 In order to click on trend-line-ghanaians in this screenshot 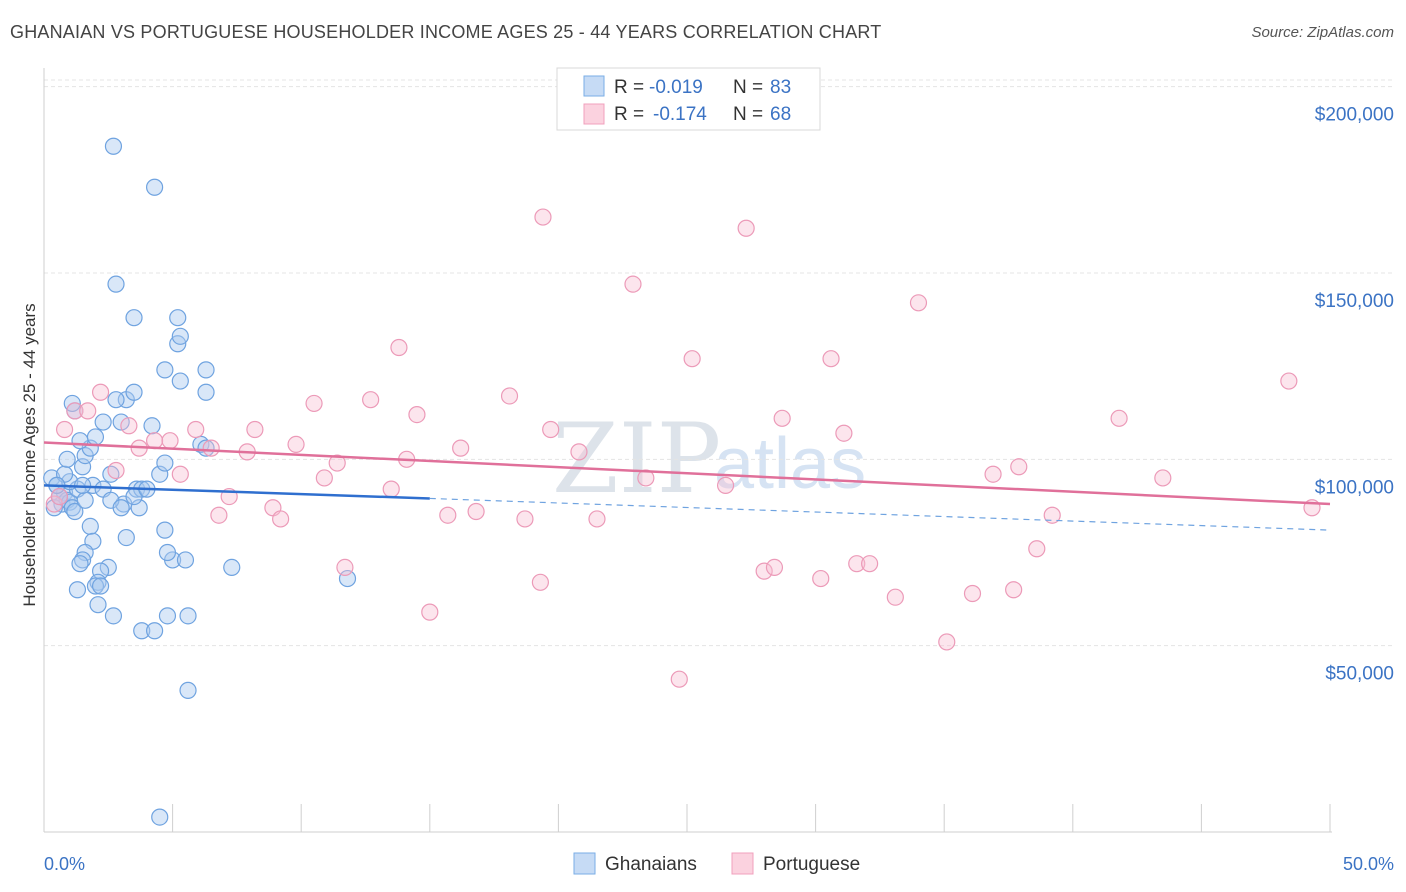, I will do `click(236, 492)`.